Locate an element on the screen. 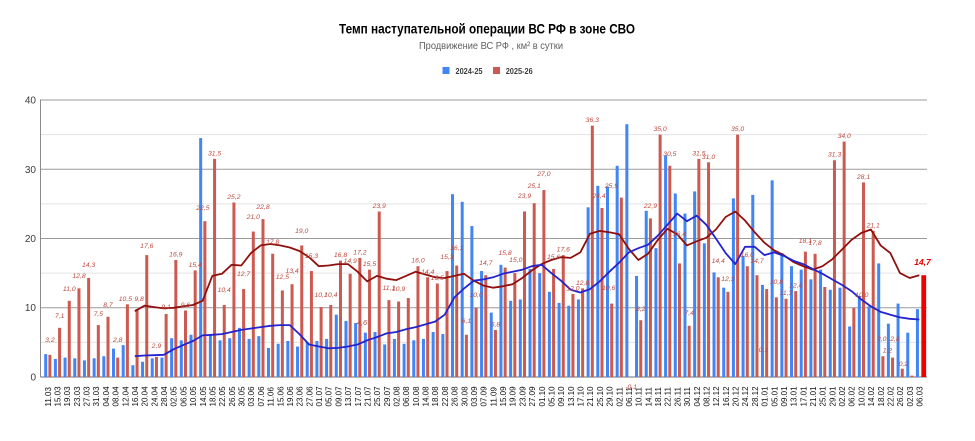 Image resolution: width=975 pixels, height=441 pixels. svg-text: 10 is located at coordinates (31, 308).